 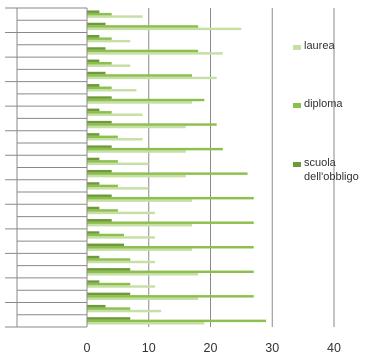 What do you see at coordinates (136, 127) in the screenshot?
I see `bar-2019-donne-series0` at bounding box center [136, 127].